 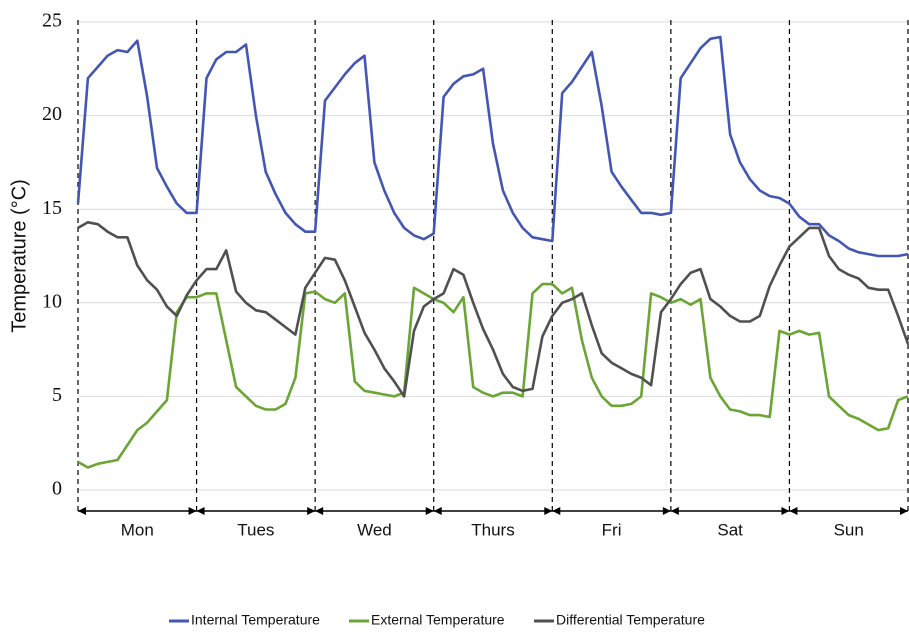 I want to click on legend-label: Internal Temperature, so click(x=255, y=620).